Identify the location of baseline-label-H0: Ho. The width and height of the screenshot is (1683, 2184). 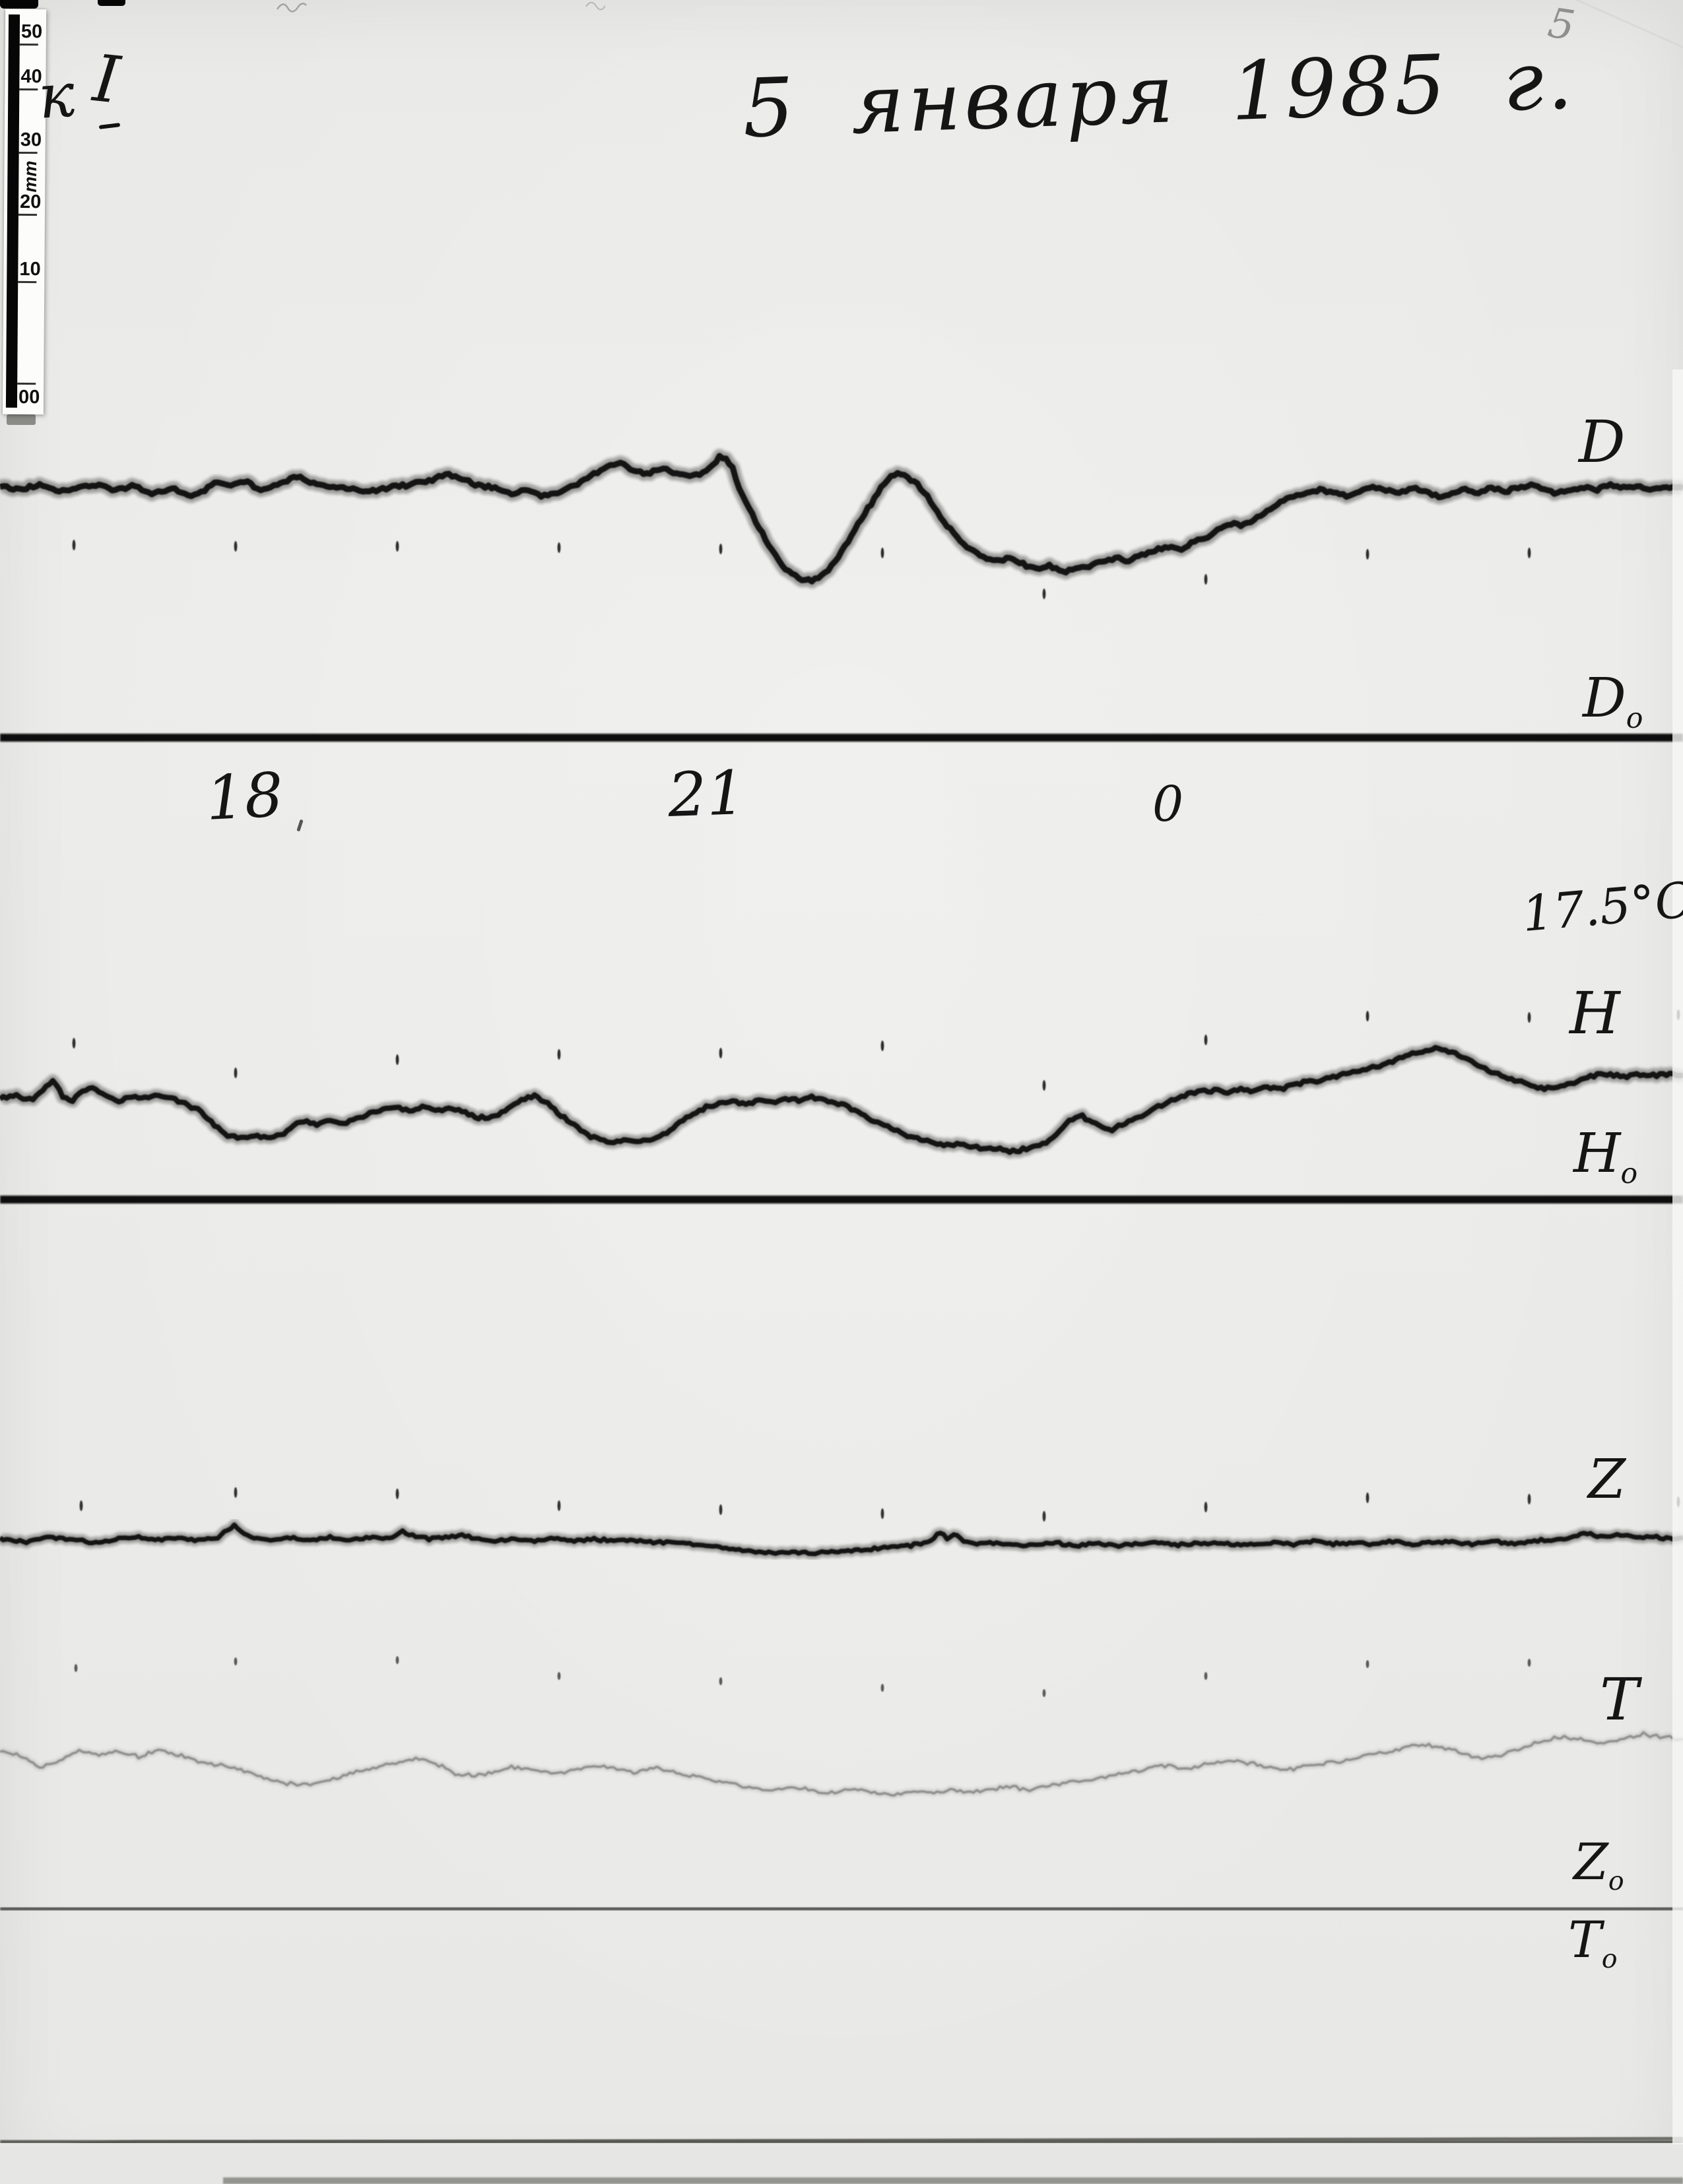
(1605, 1157).